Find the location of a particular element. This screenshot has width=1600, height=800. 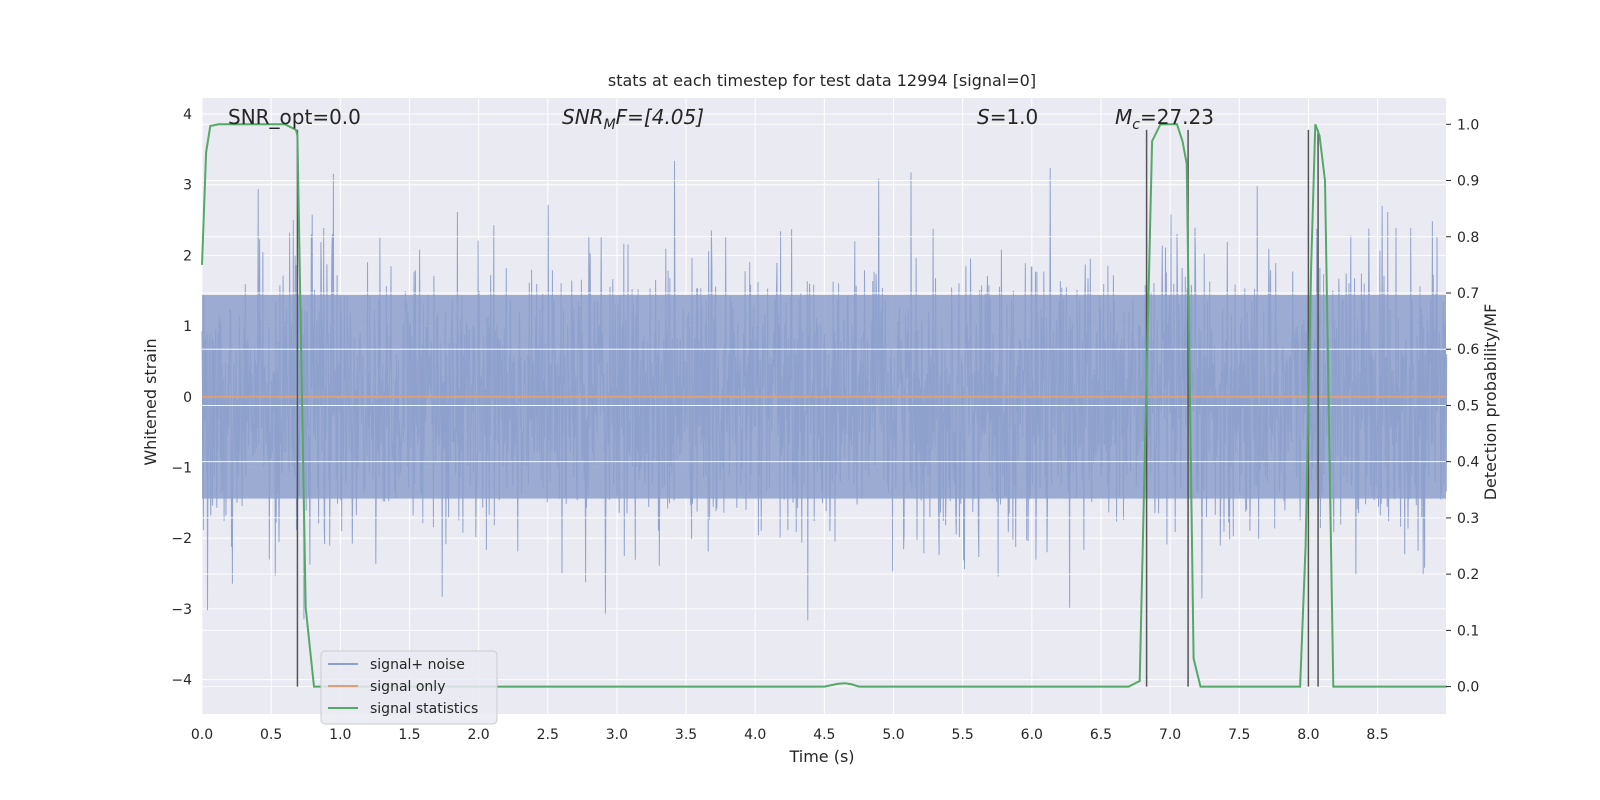

x-tick-label-4: 2.0 is located at coordinates (478, 735).